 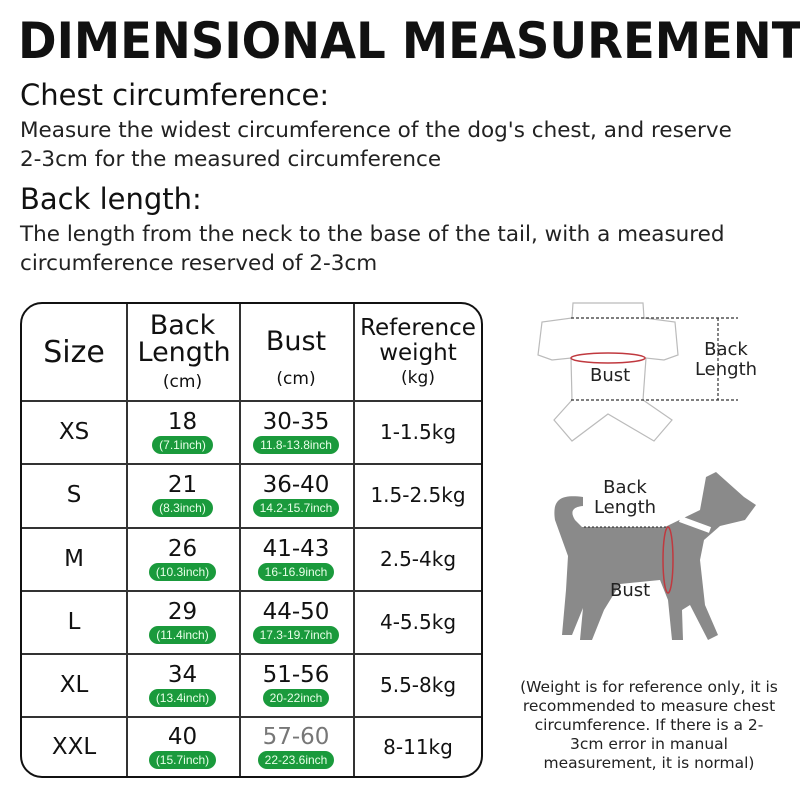 What do you see at coordinates (418, 352) in the screenshot?
I see `header-reference-weight: Reference weight (kg)` at bounding box center [418, 352].